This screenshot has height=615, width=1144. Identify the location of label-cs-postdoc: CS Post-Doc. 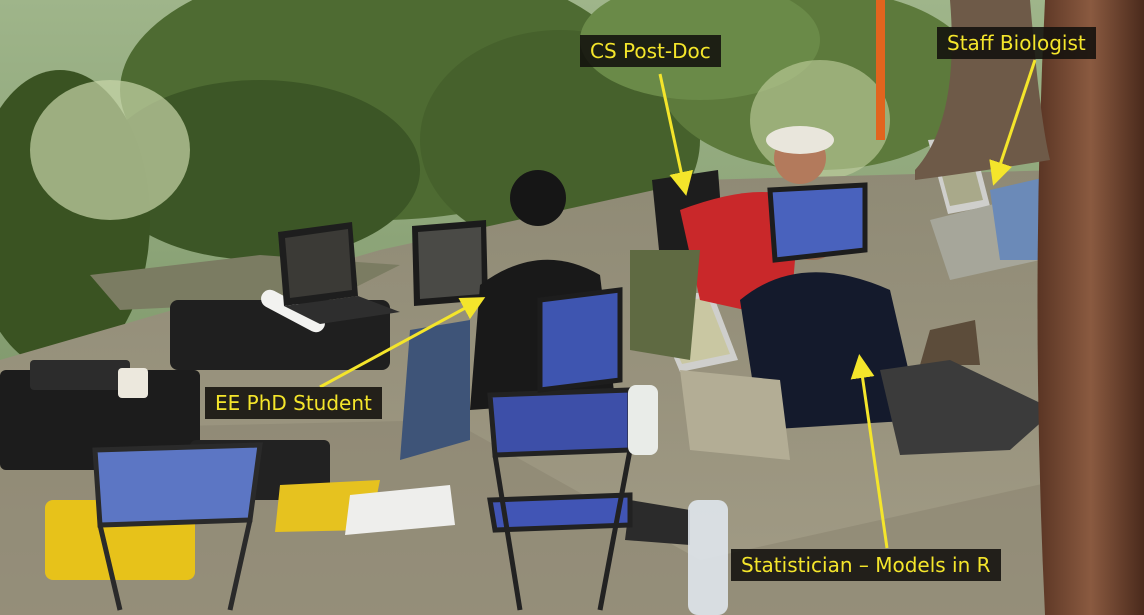
(650, 51).